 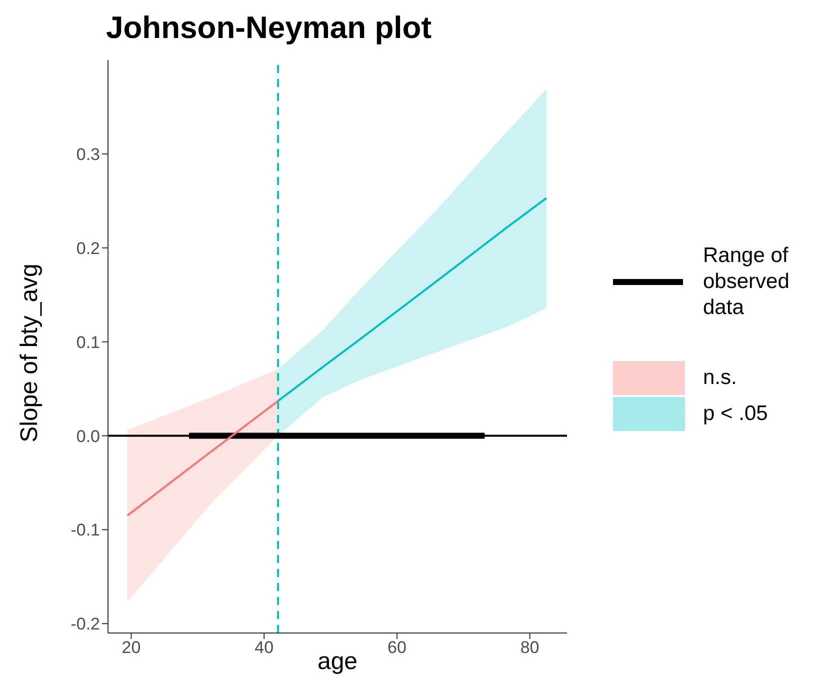 What do you see at coordinates (264, 648) in the screenshot?
I see `x-tick-label: 40` at bounding box center [264, 648].